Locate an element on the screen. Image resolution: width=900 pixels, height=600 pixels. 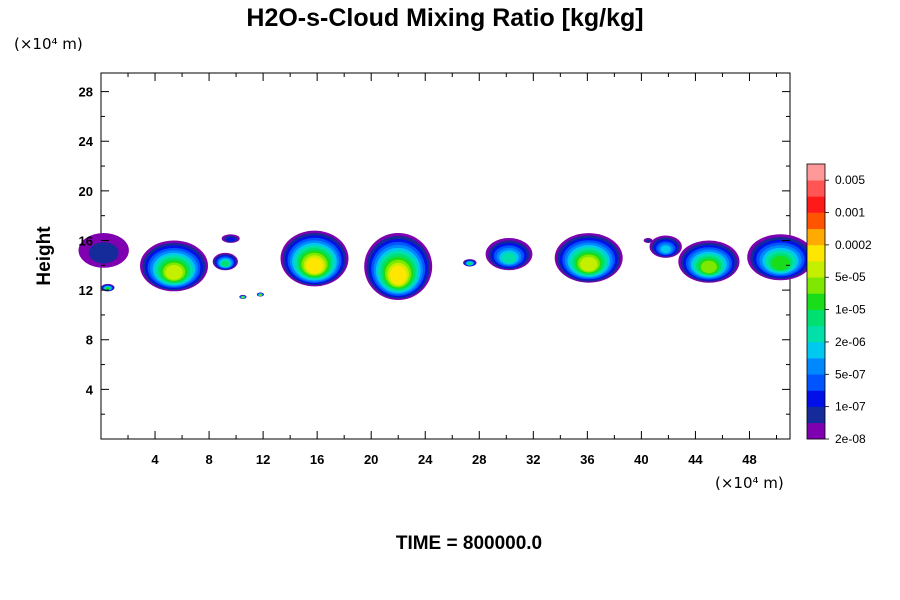
colorbar-label: 5e-07 is located at coordinates (850, 374).